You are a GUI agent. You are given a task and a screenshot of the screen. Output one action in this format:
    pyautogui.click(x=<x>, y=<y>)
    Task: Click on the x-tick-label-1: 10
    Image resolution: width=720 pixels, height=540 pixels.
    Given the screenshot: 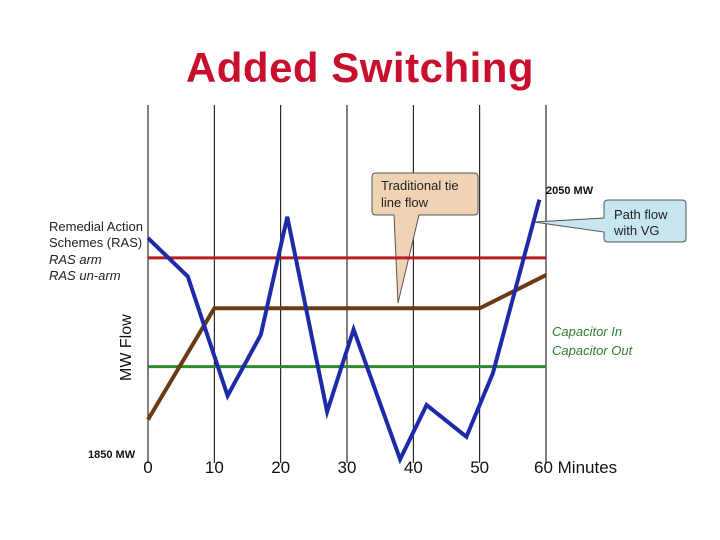 What is the action you would take?
    pyautogui.click(x=214, y=467)
    